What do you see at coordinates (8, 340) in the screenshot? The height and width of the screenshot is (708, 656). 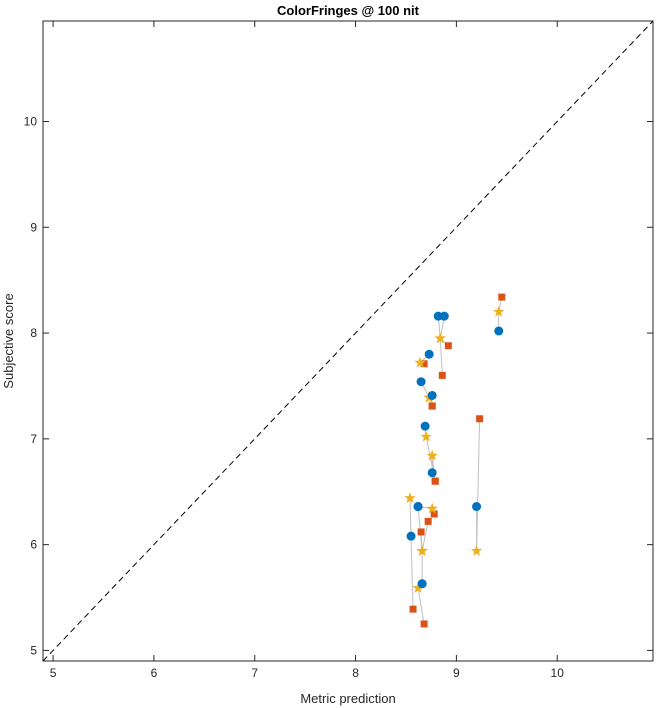 I see `y-axis-label: Subjective score` at bounding box center [8, 340].